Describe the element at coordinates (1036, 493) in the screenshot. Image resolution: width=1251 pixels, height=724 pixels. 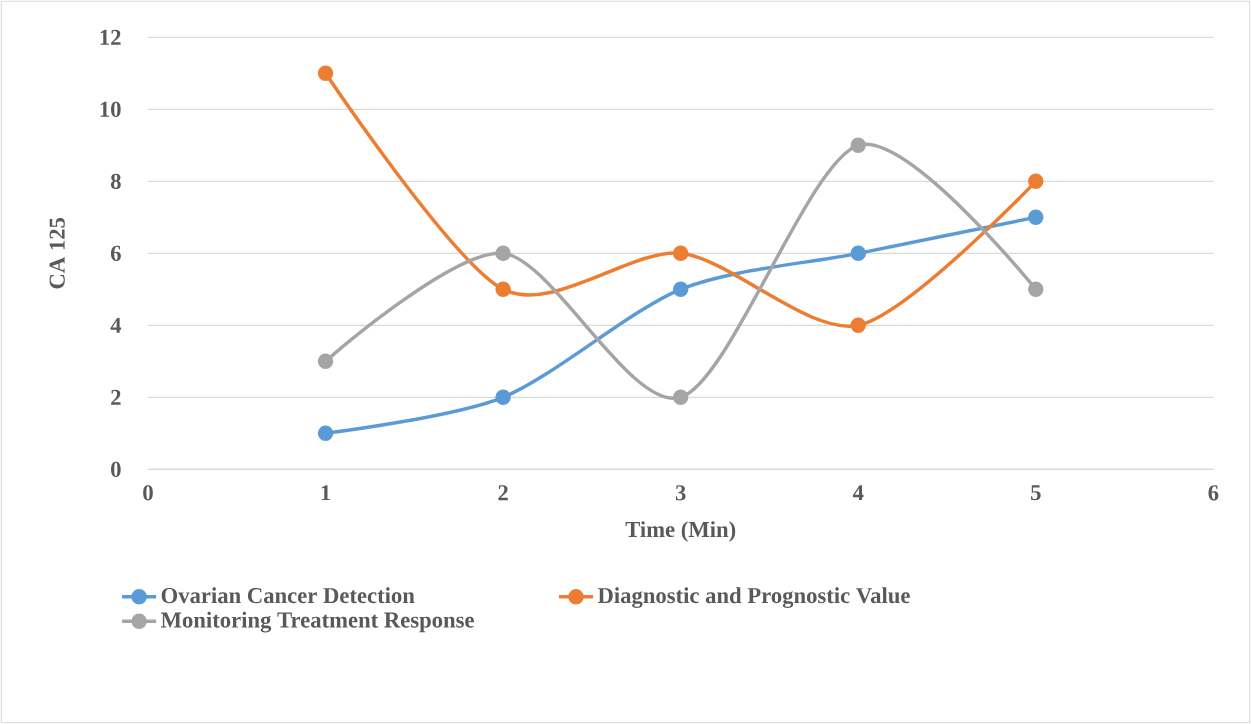
I see `x-tick-label: 5` at that location.